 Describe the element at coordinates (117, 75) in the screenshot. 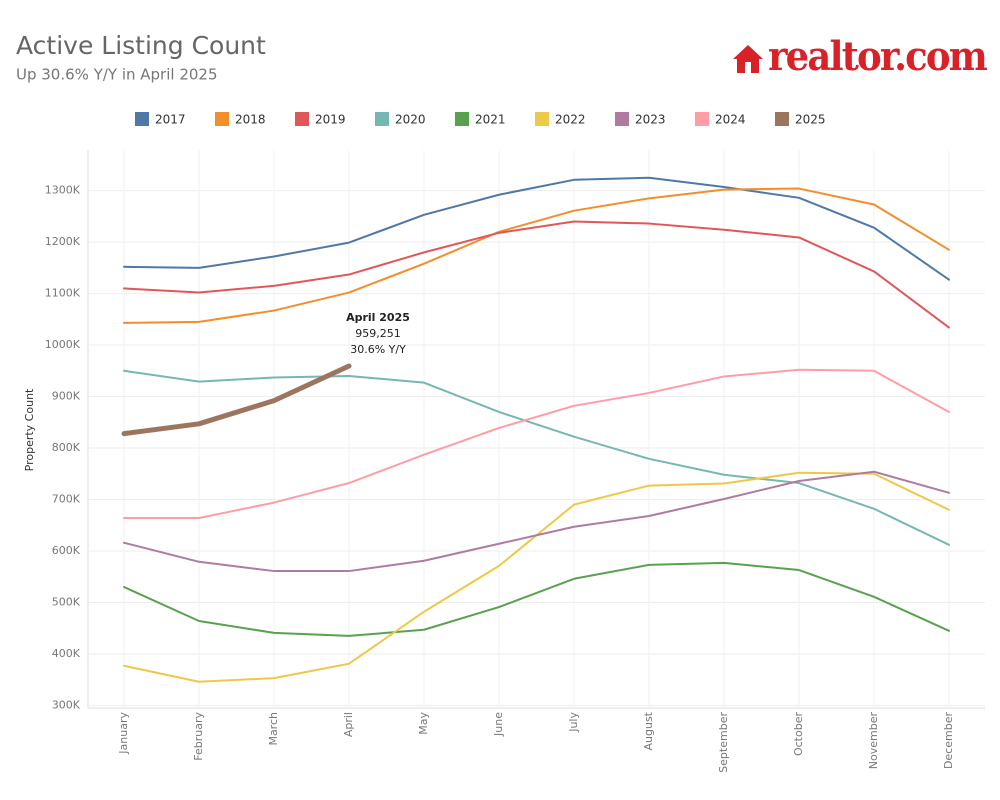

I see `chart-subtitle: Up 30.6% Y/Y in April 2025` at that location.